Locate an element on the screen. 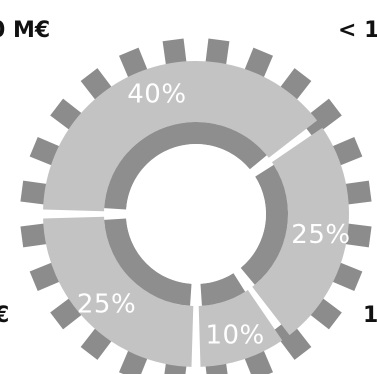 The image size is (377, 374). corner-label-top-right: < 1 is located at coordinates (357, 30).